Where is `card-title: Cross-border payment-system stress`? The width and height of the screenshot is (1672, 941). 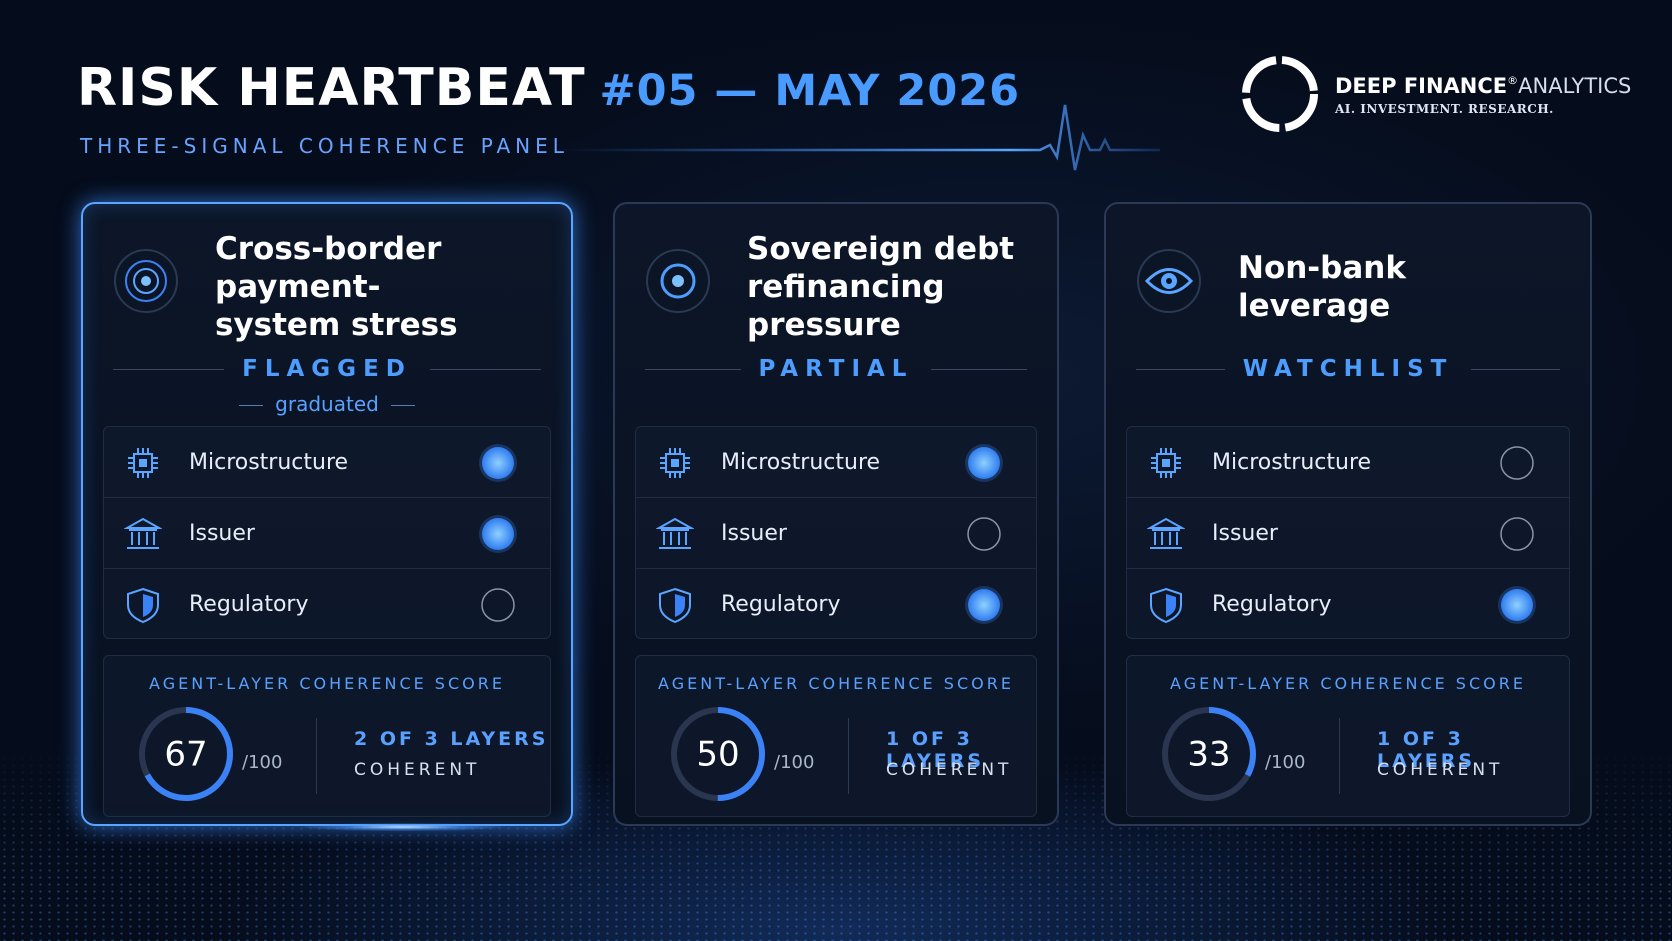 card-title: Cross-border payment-system stress is located at coordinates (336, 287).